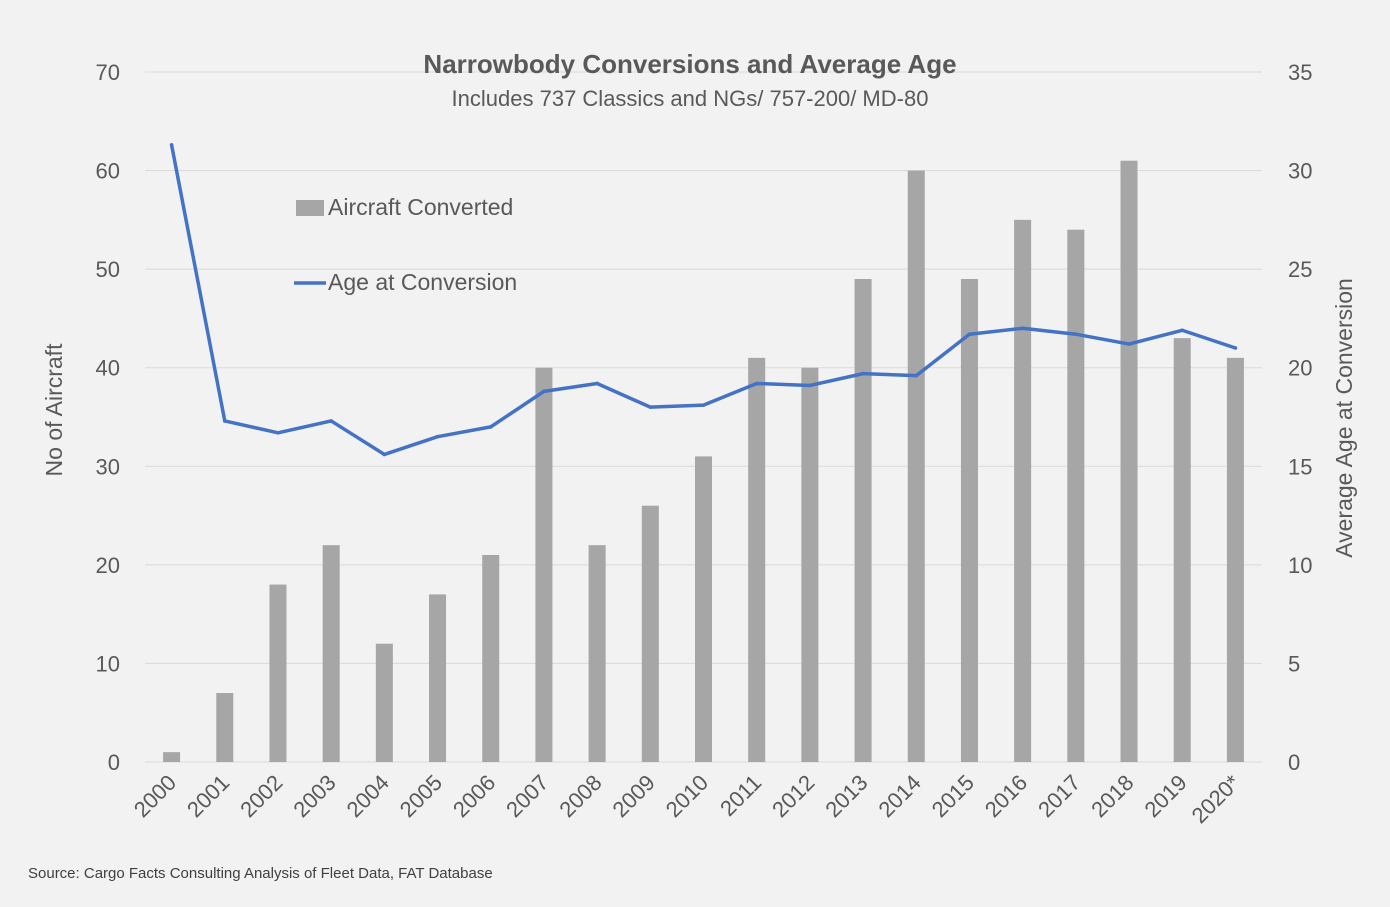 The image size is (1390, 907). Describe the element at coordinates (1300, 171) in the screenshot. I see `right-tick-label: 30` at that location.